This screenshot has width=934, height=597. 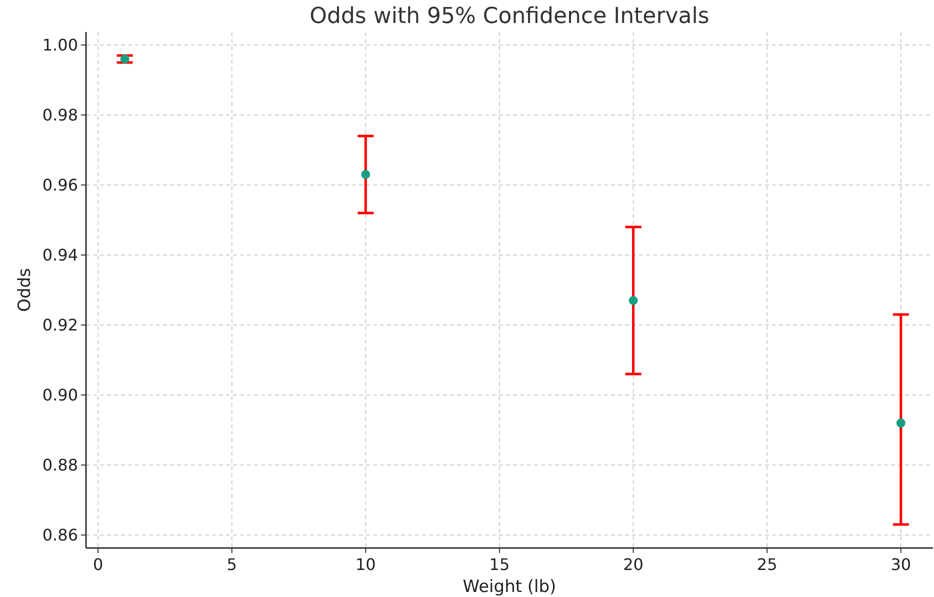 I want to click on x-axis-title: Weight (lb), so click(x=509, y=587).